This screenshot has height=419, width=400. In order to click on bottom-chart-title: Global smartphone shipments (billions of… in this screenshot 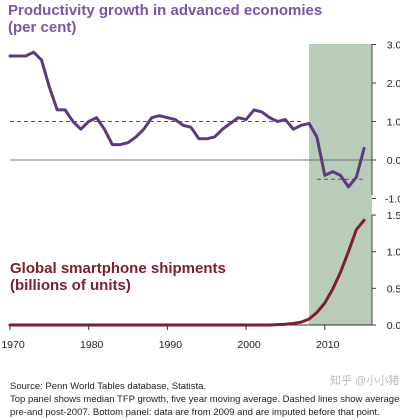, I will do `click(160, 277)`.